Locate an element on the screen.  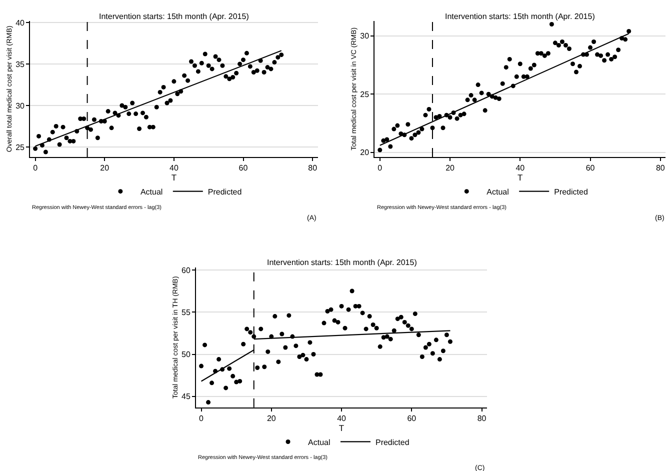
y-tick-label: 50 is located at coordinates (186, 355).